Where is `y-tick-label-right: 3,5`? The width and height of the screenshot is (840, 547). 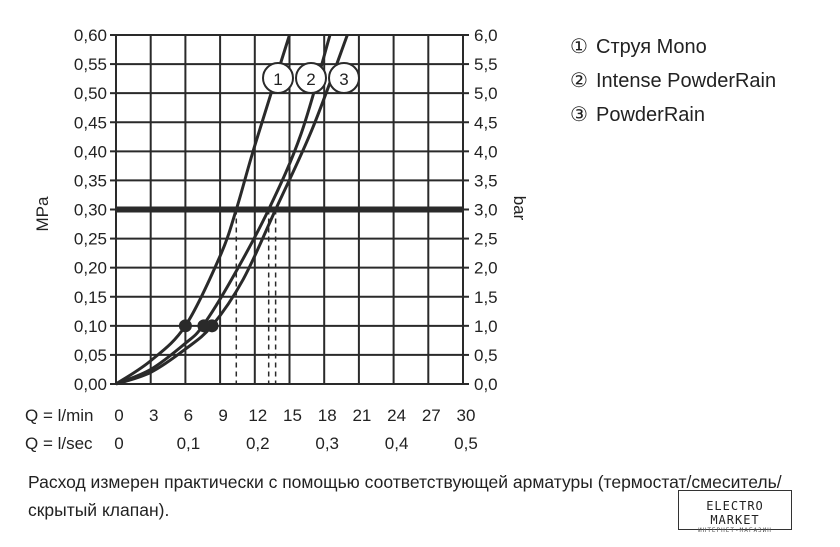 y-tick-label-right: 3,5 is located at coordinates (486, 180).